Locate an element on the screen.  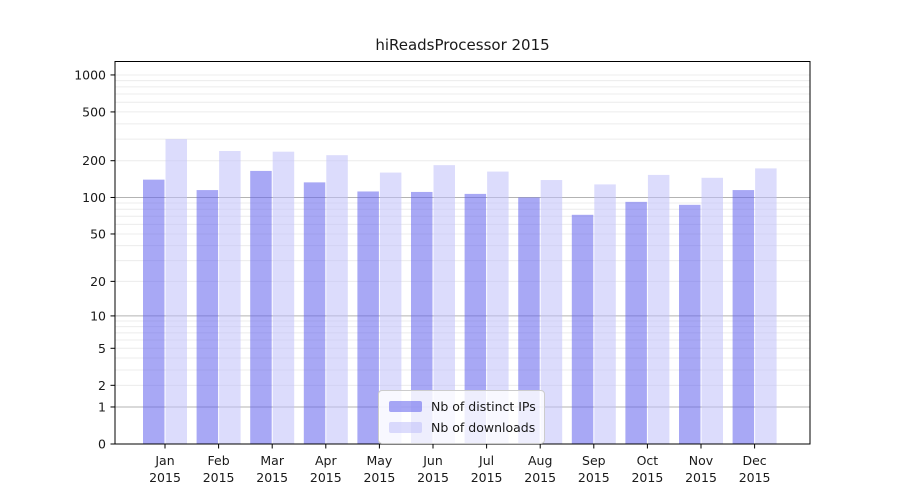
x-tick-label-month: Oct is located at coordinates (648, 460).